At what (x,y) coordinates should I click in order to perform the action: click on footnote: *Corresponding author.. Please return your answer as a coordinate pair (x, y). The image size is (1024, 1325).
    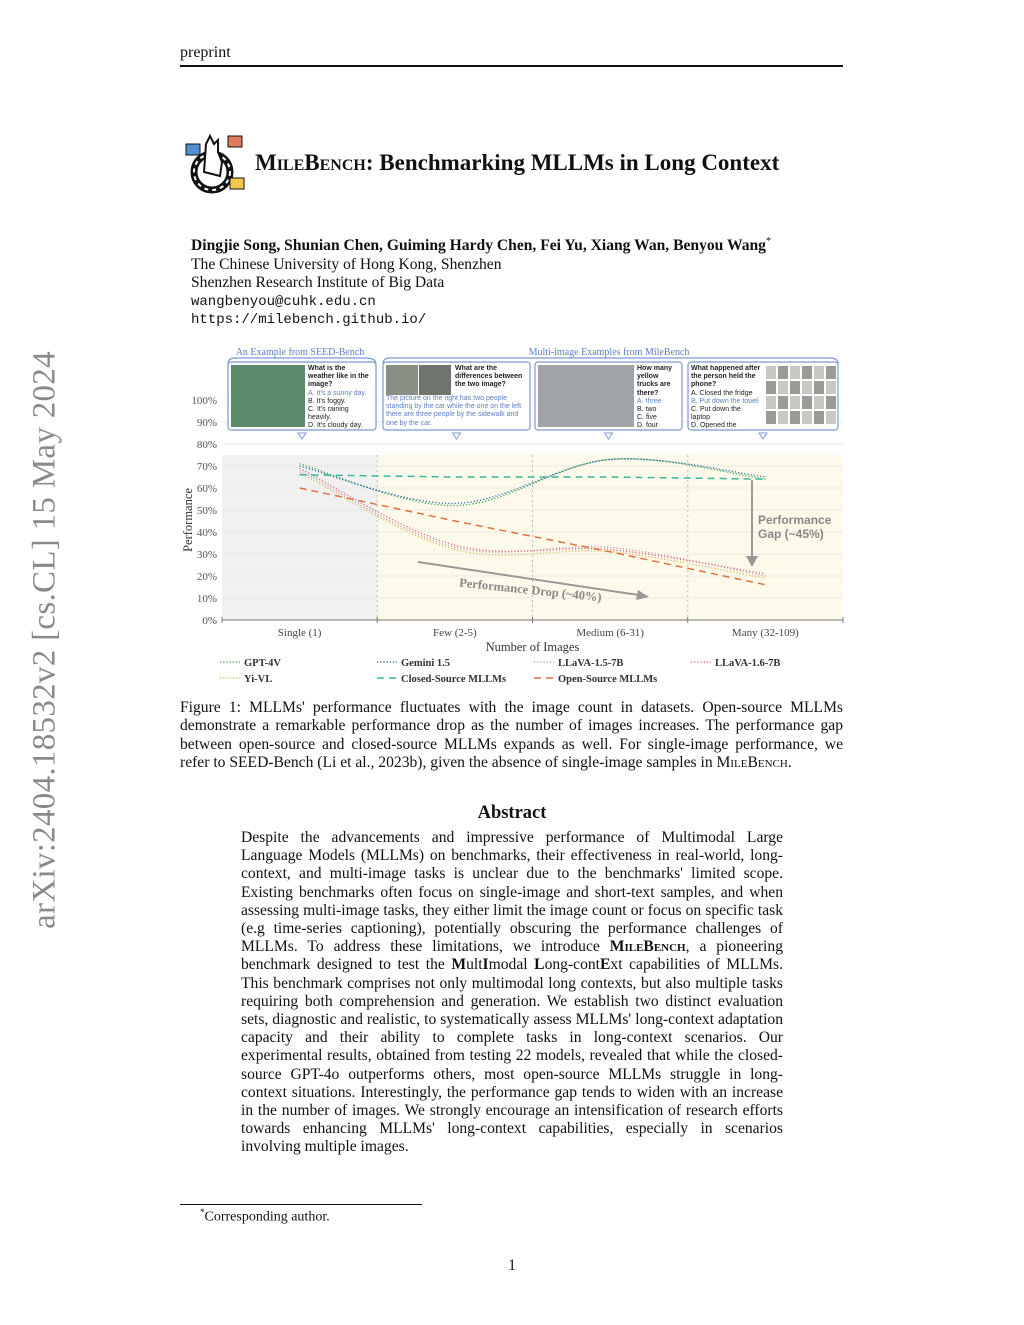
    Looking at the image, I should click on (265, 1216).